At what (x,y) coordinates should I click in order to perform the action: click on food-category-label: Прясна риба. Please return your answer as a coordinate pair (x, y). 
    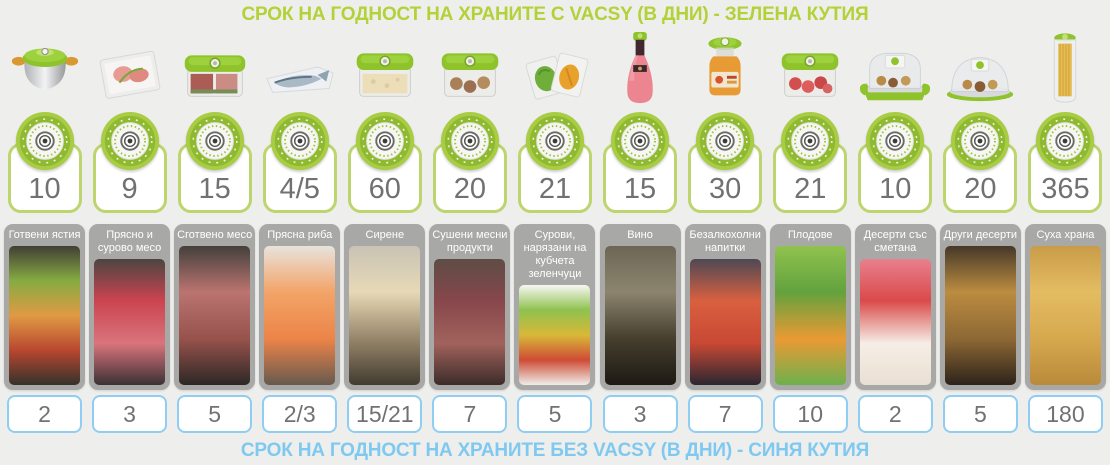
    Looking at the image, I should click on (300, 235).